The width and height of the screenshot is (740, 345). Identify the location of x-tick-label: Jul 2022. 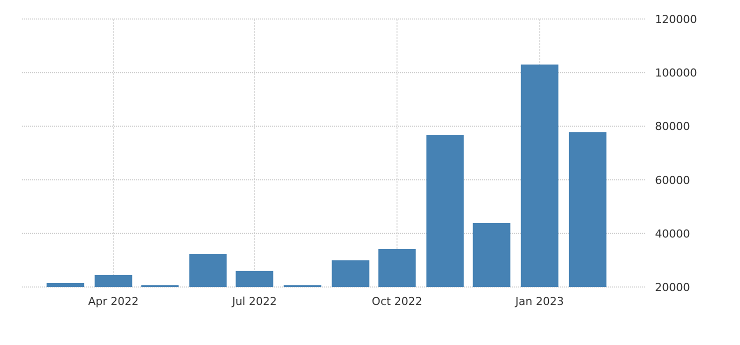
(254, 301).